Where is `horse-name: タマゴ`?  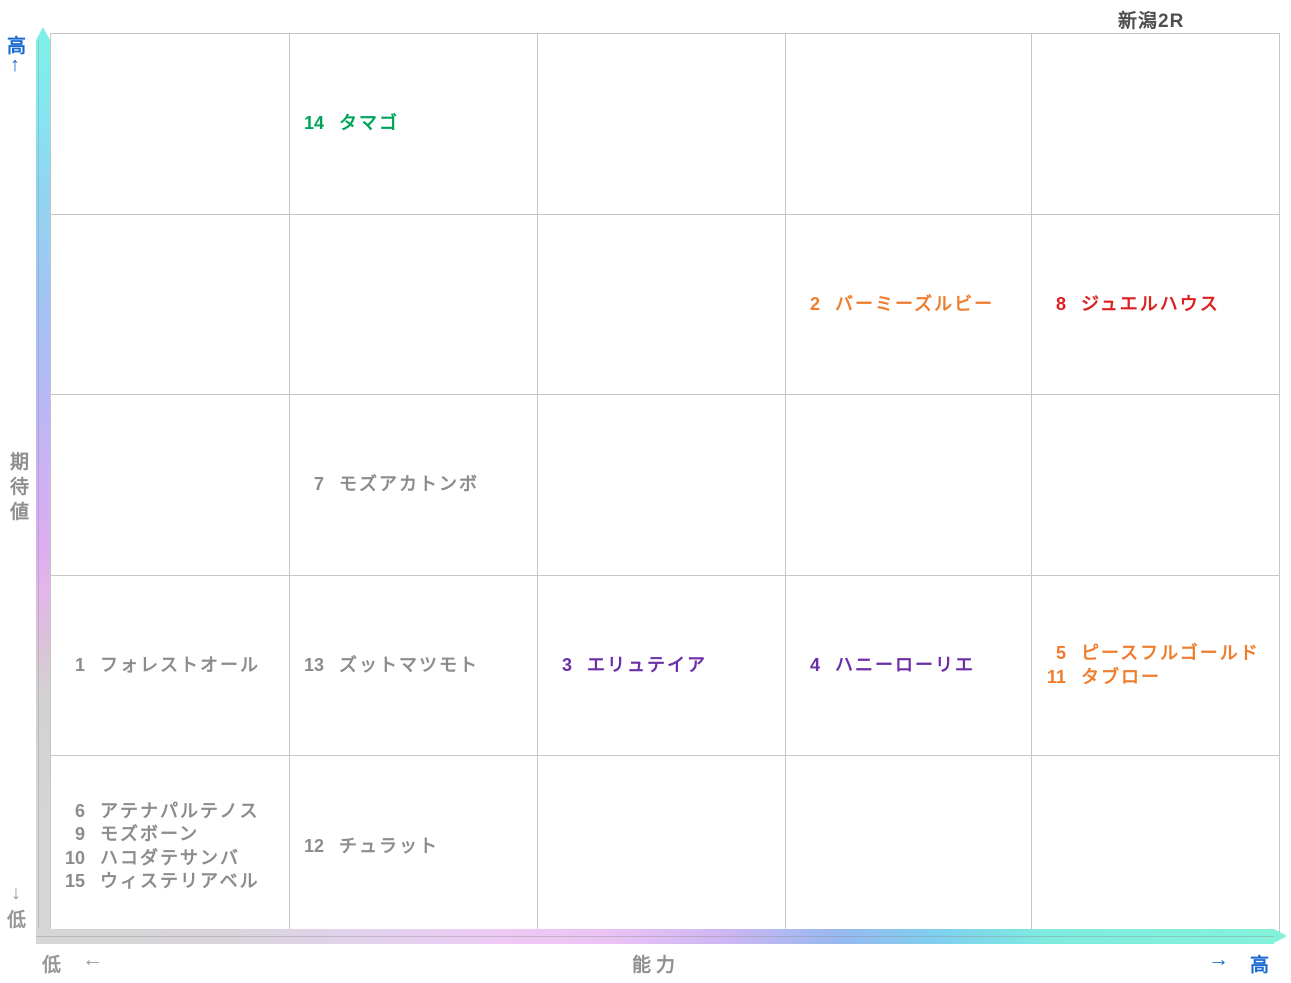 horse-name: タマゴ is located at coordinates (369, 123).